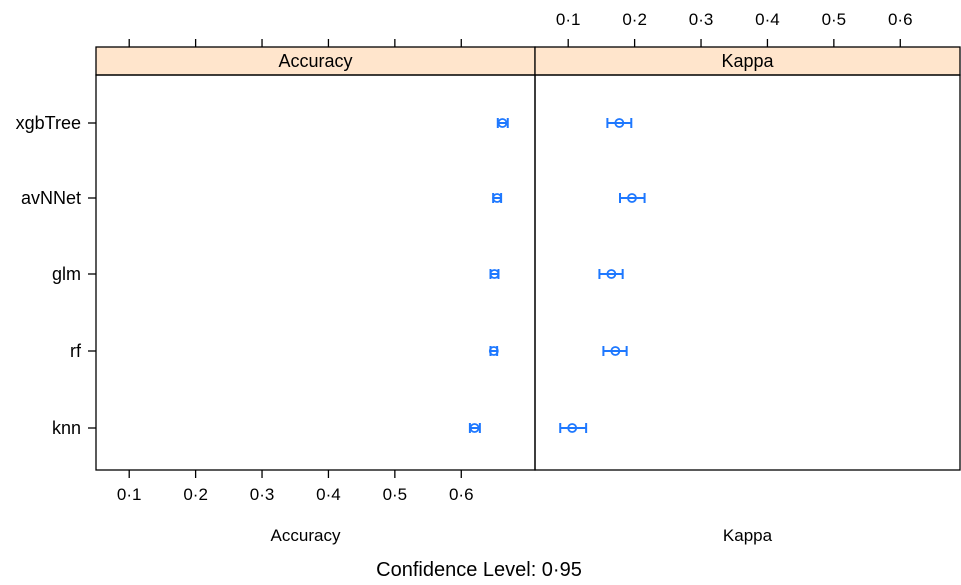 The width and height of the screenshot is (961, 585). Describe the element at coordinates (461, 494) in the screenshot. I see `x-tick-label: 0·6` at that location.